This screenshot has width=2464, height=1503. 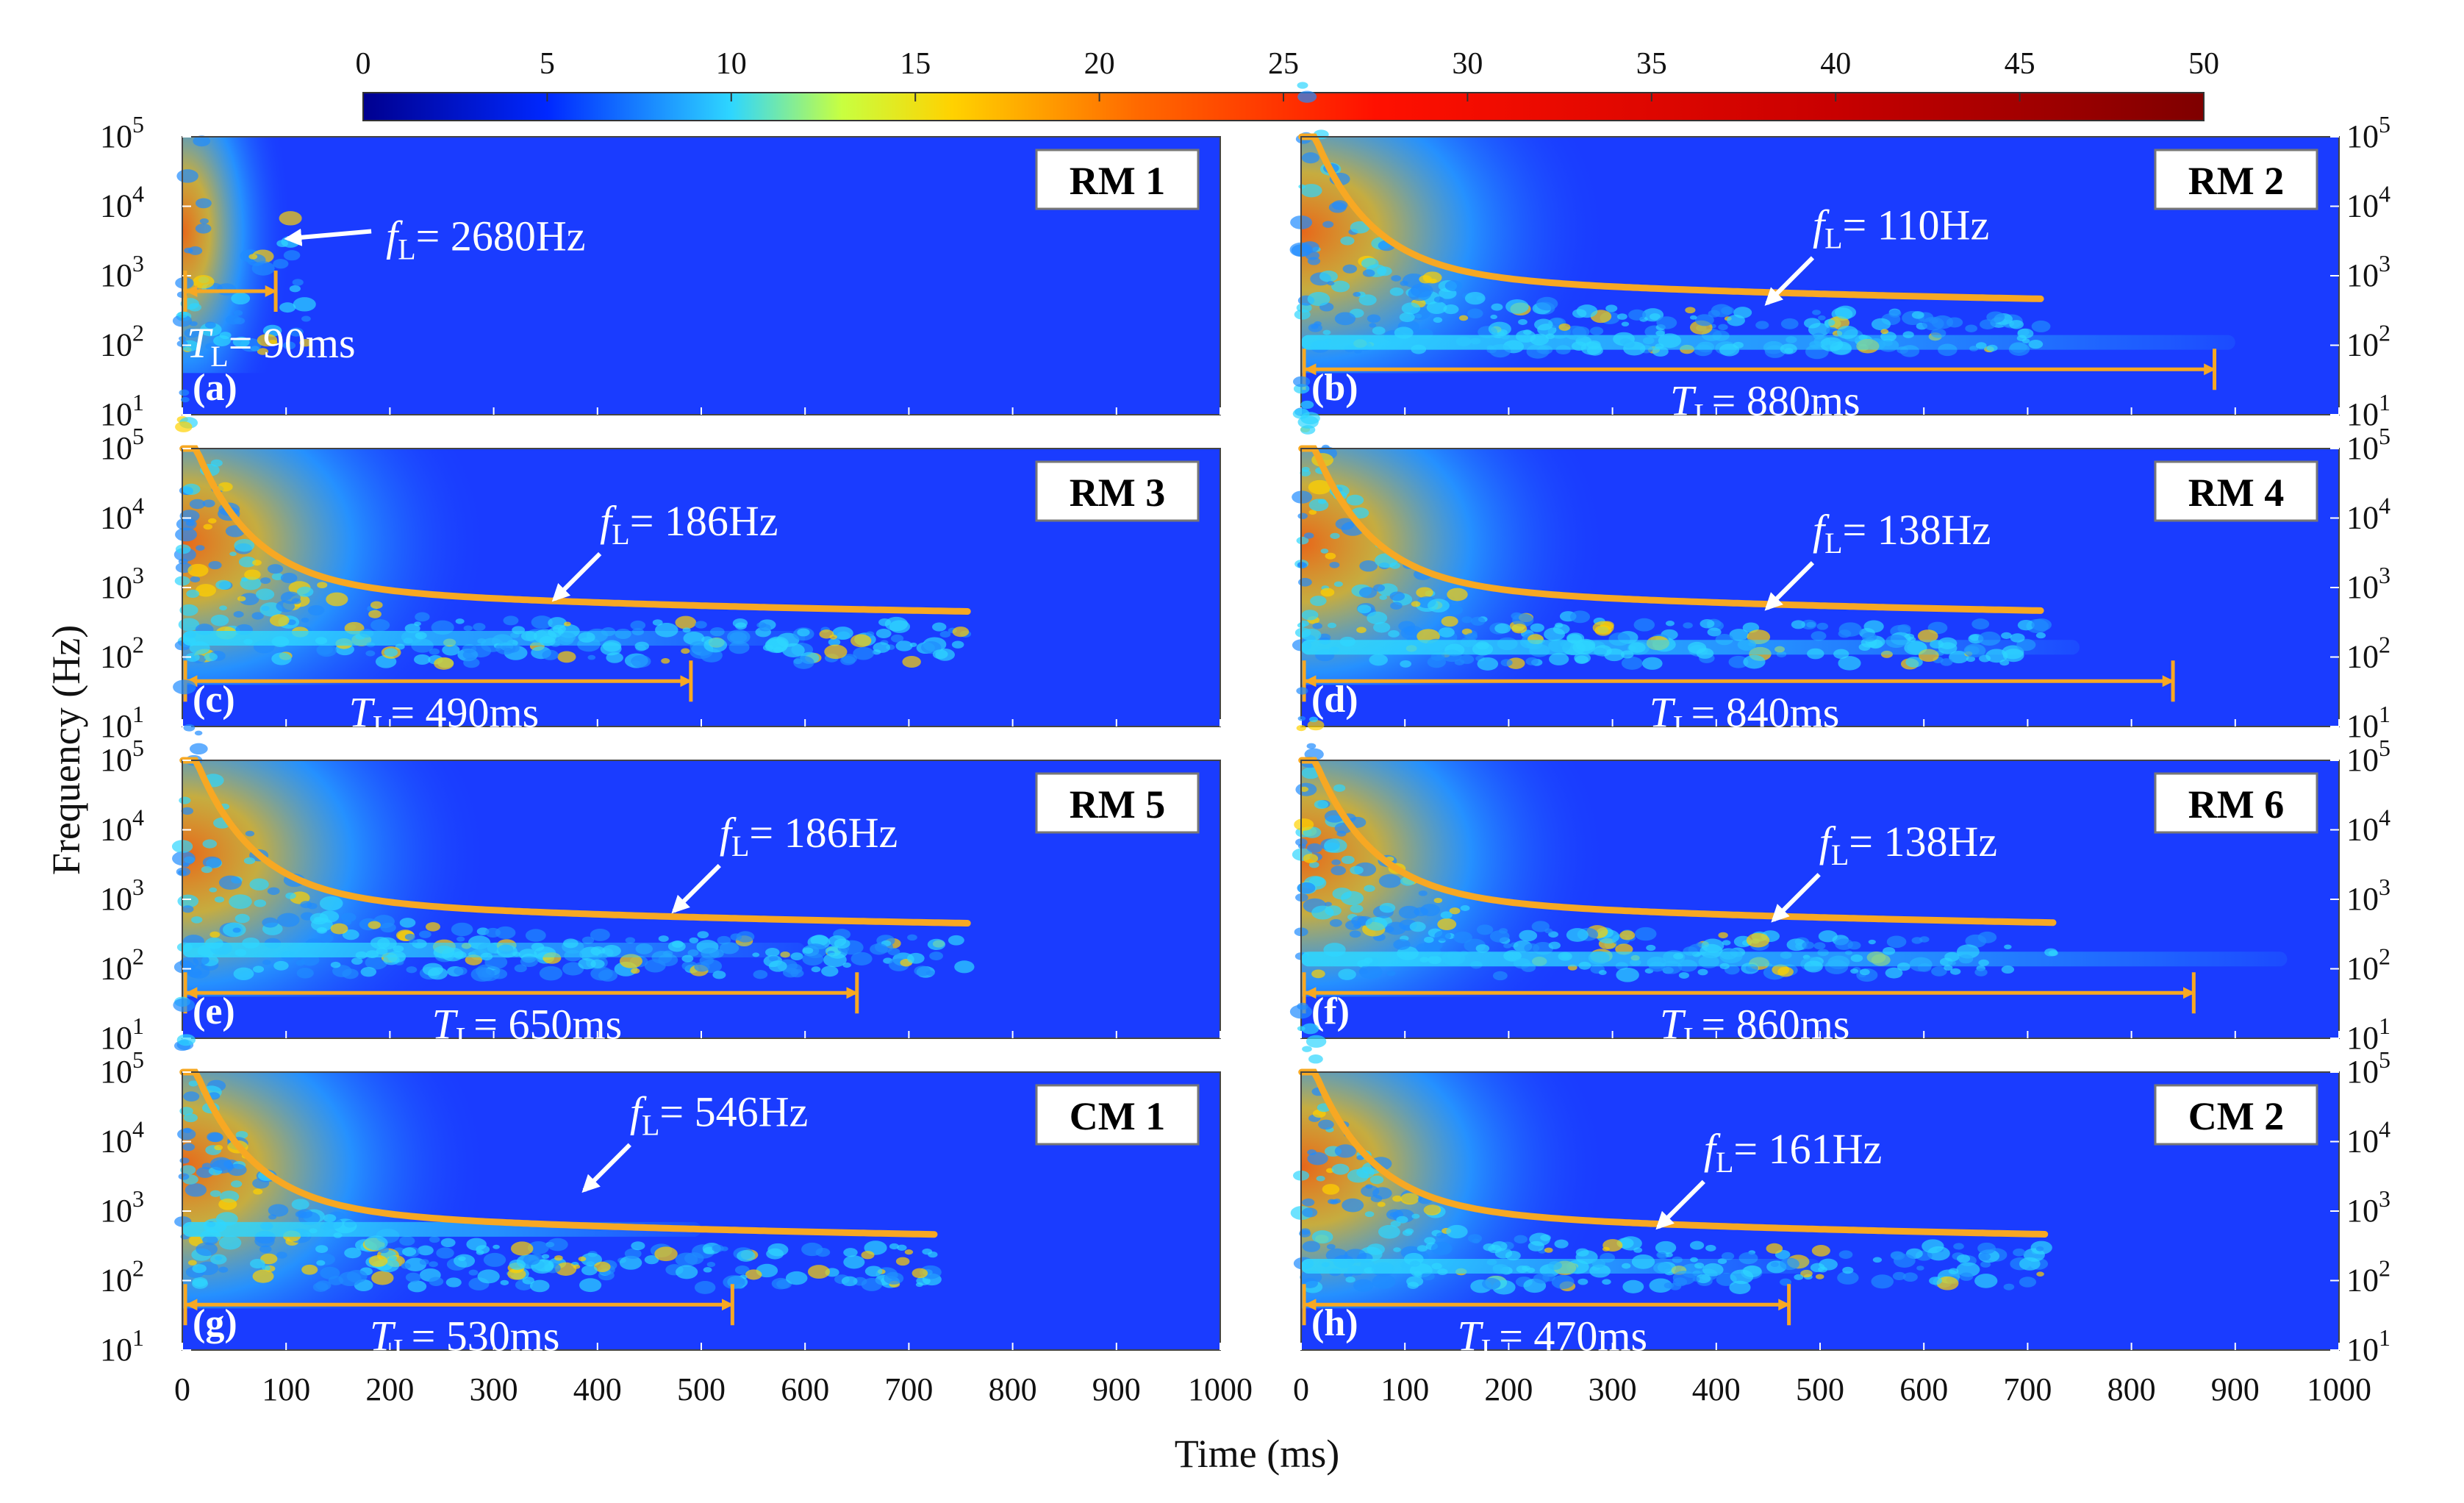 What do you see at coordinates (548, 64) in the screenshot?
I see `colorbar-tick-label: 5` at bounding box center [548, 64].